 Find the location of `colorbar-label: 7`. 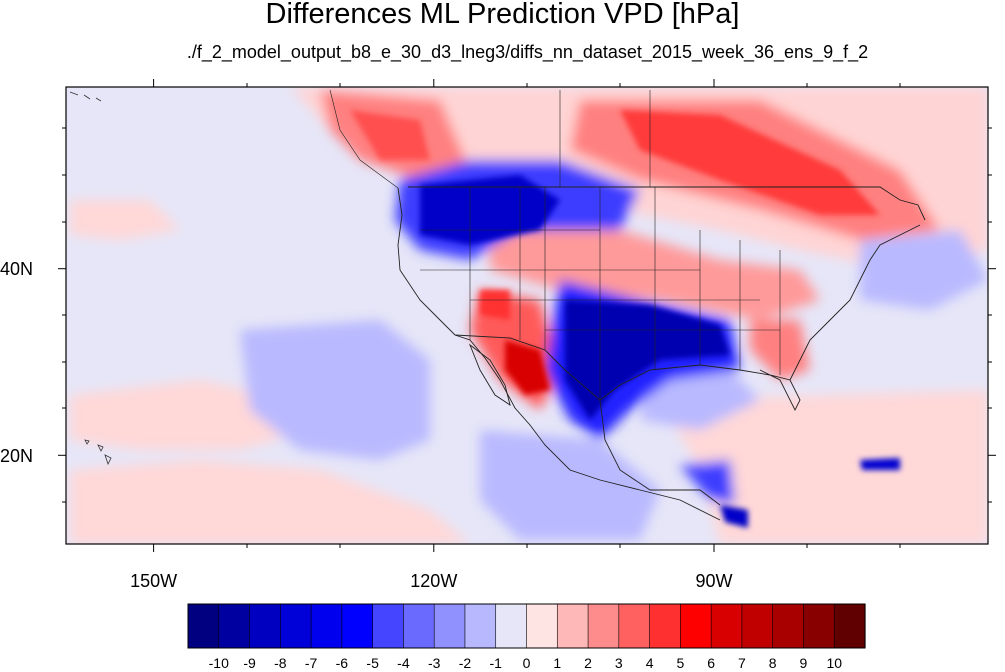

colorbar-label: 7 is located at coordinates (742, 663).